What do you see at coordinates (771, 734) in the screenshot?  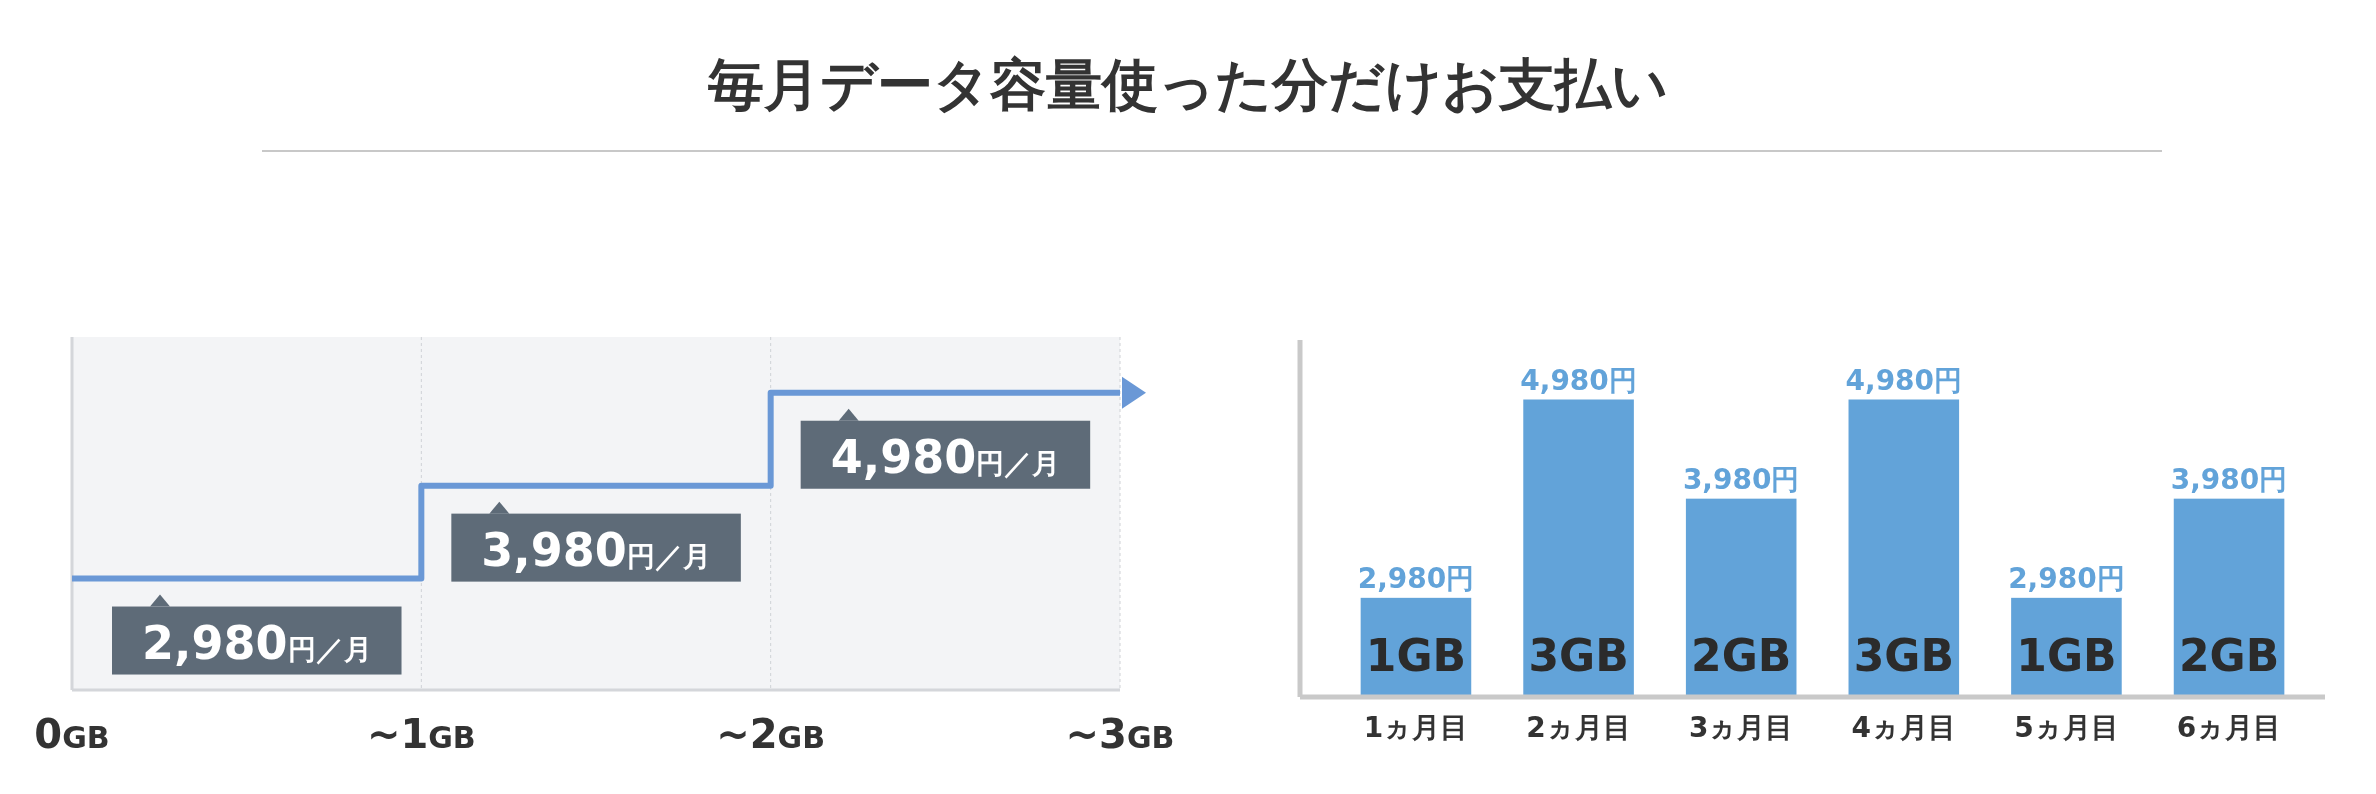 I see `x-tick-label: ~2GB` at bounding box center [771, 734].